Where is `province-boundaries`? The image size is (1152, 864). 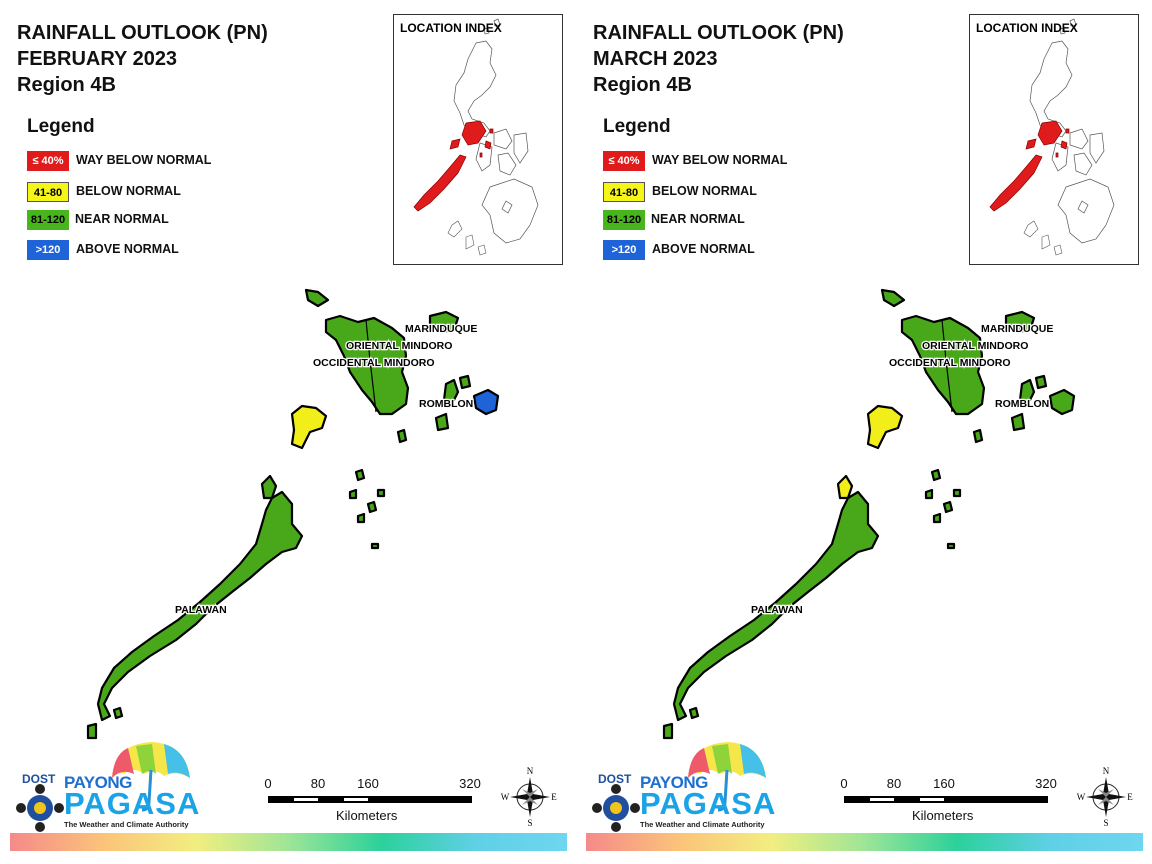
province-boundaries is located at coordinates (371, 366).